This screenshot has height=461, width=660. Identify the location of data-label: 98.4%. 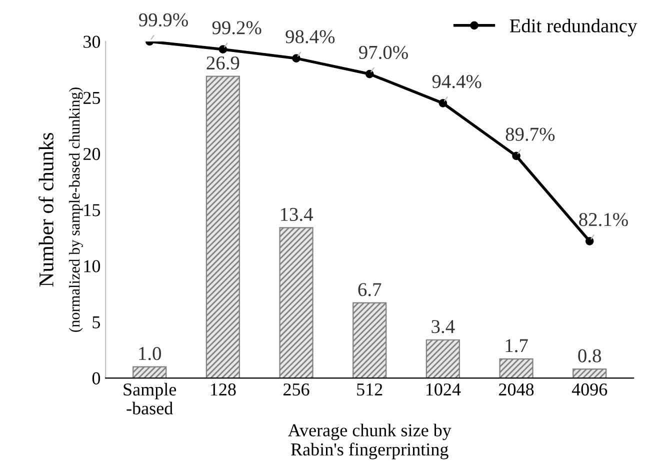
(310, 37).